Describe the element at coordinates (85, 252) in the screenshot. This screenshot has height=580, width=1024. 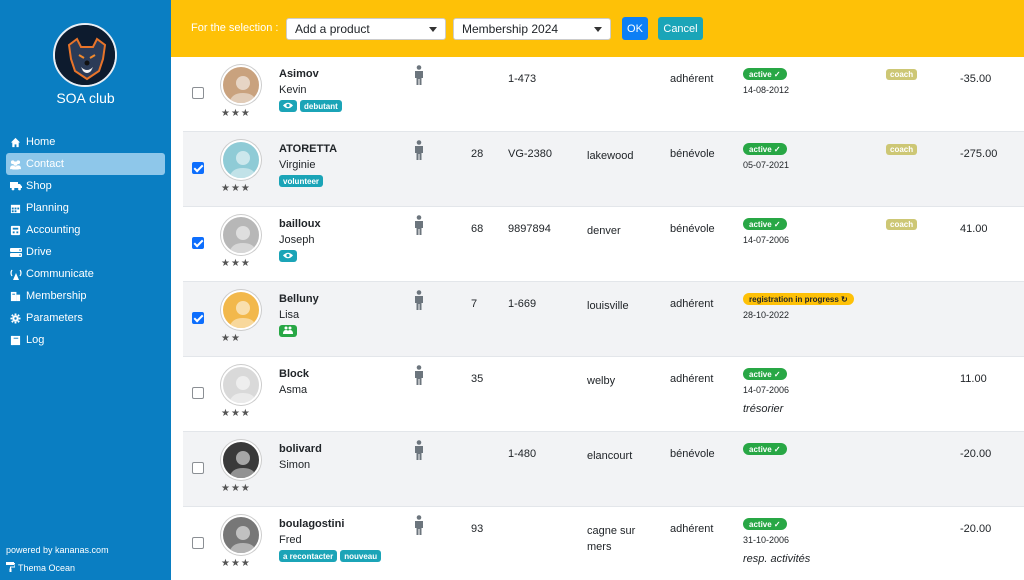
I see `sidebar-item-drive: Drive` at that location.